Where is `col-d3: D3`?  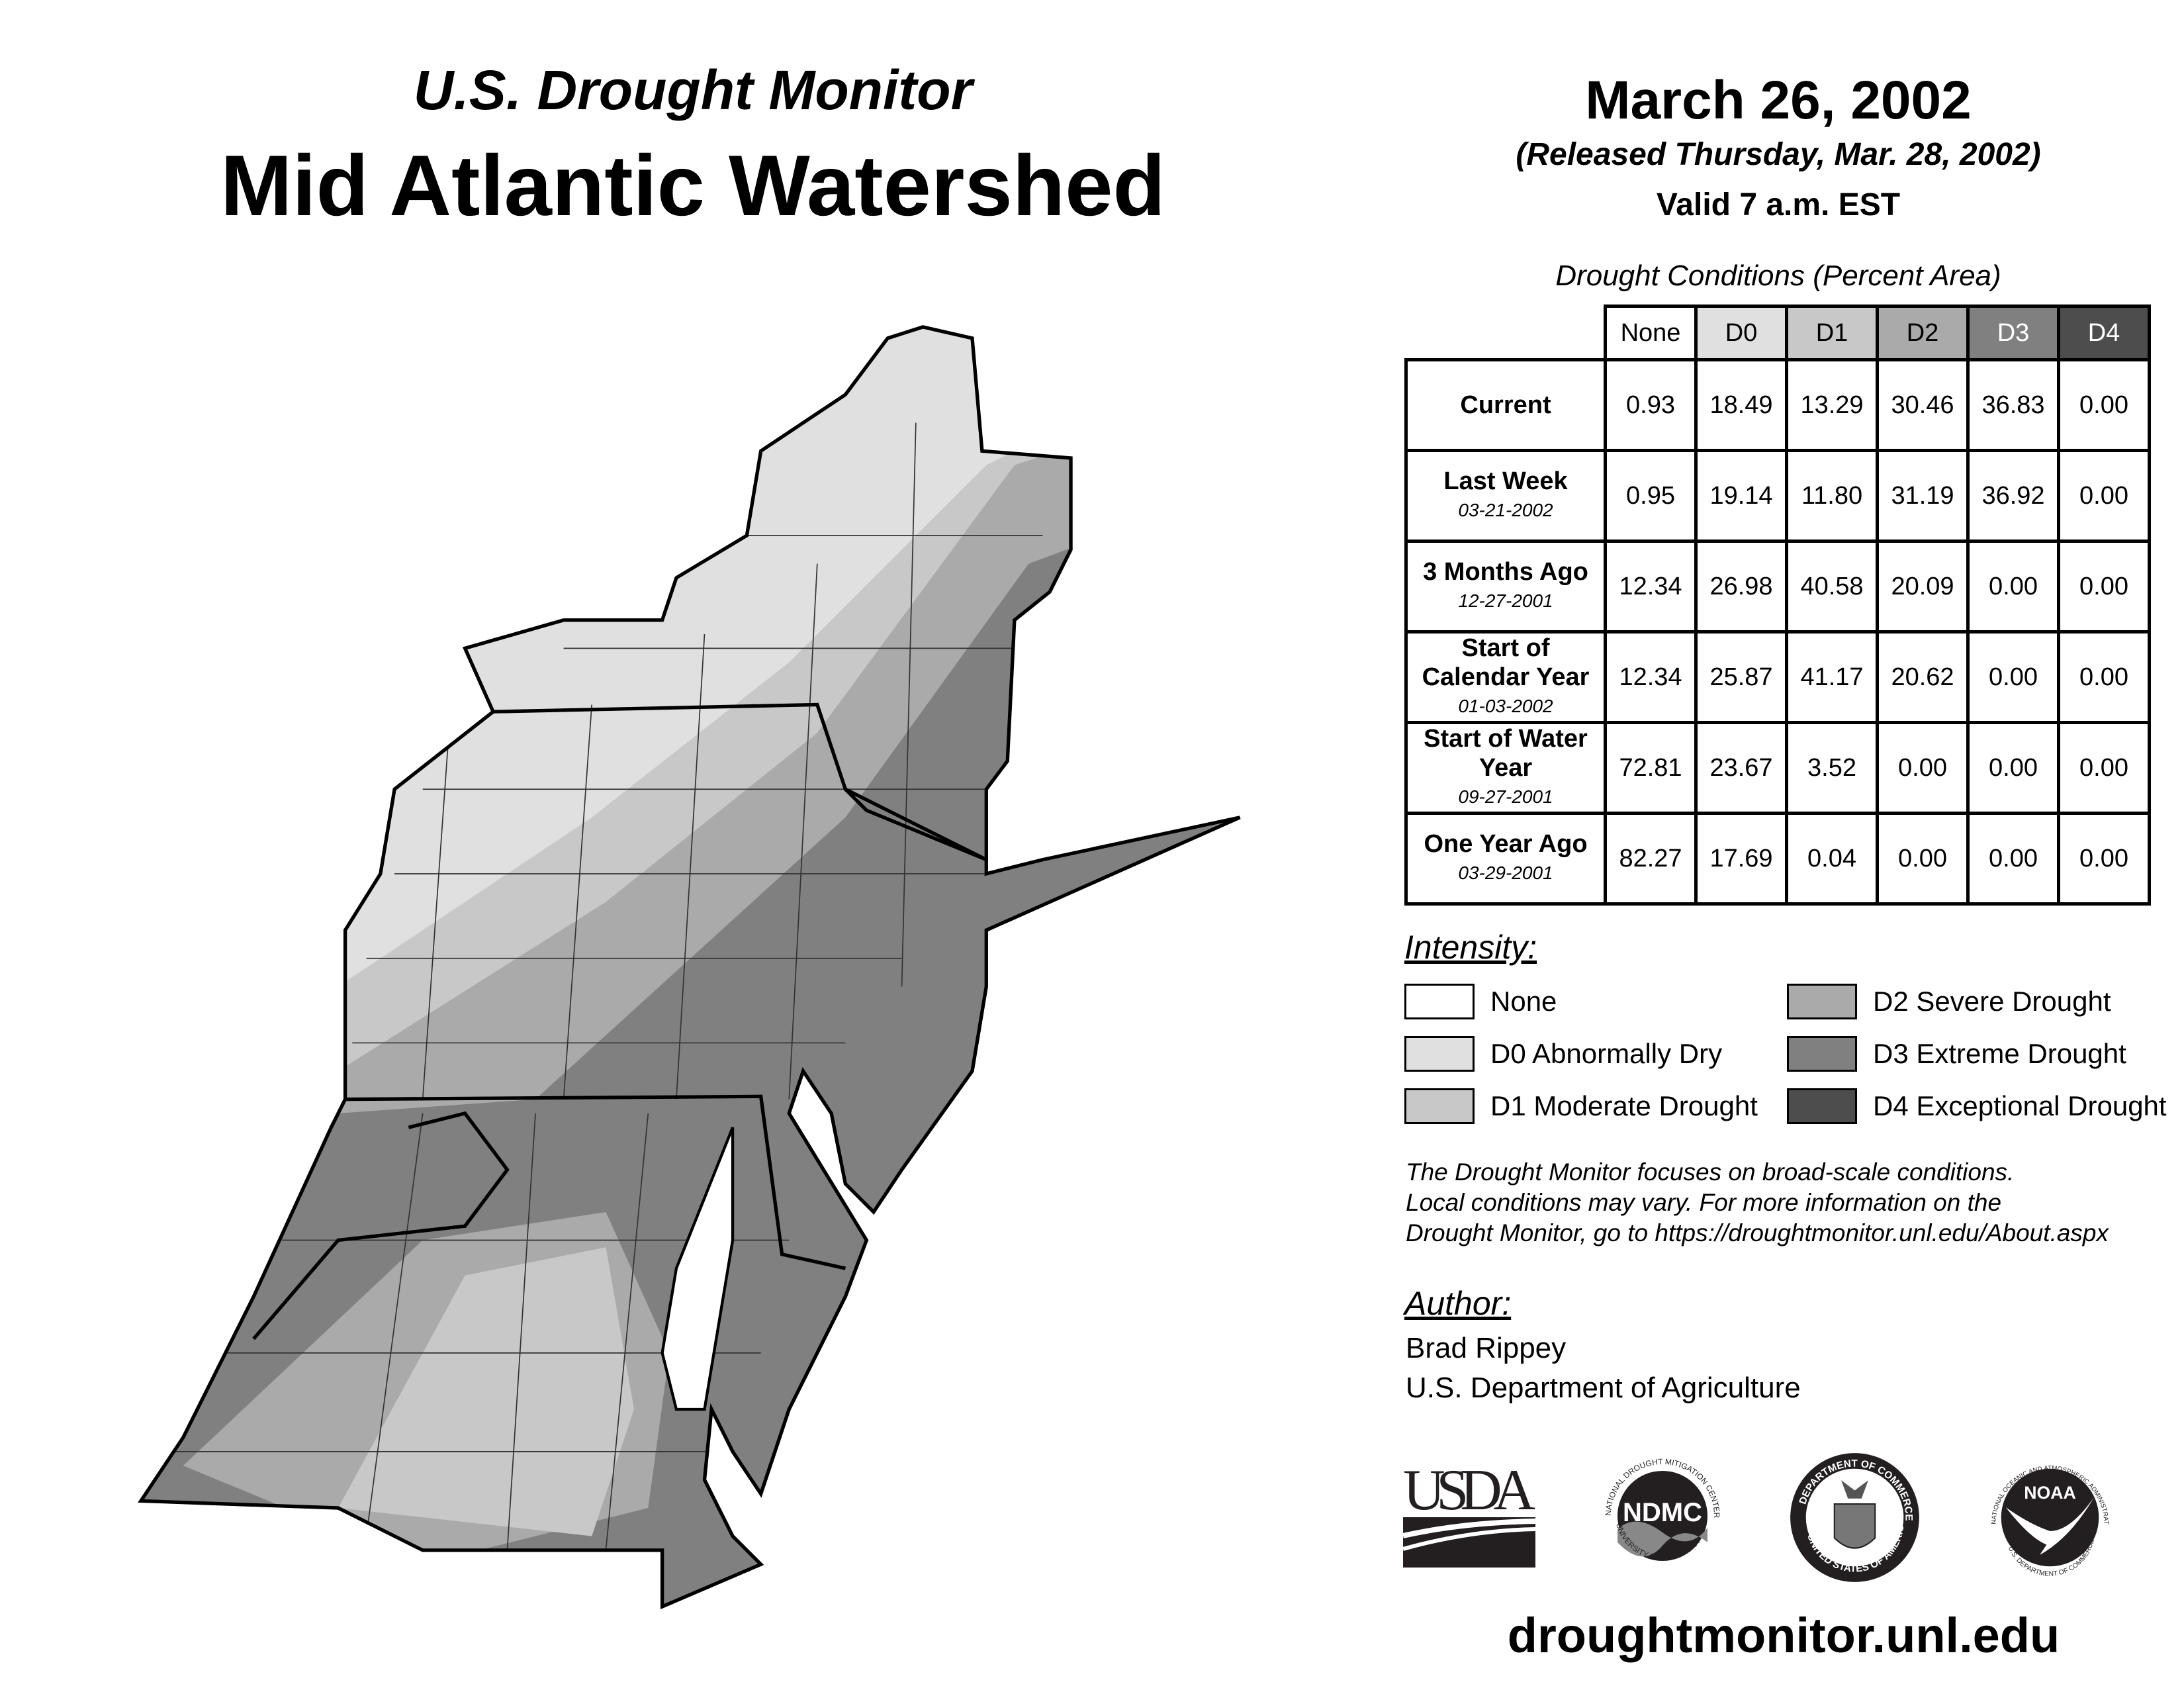 col-d3: D3 is located at coordinates (2013, 333).